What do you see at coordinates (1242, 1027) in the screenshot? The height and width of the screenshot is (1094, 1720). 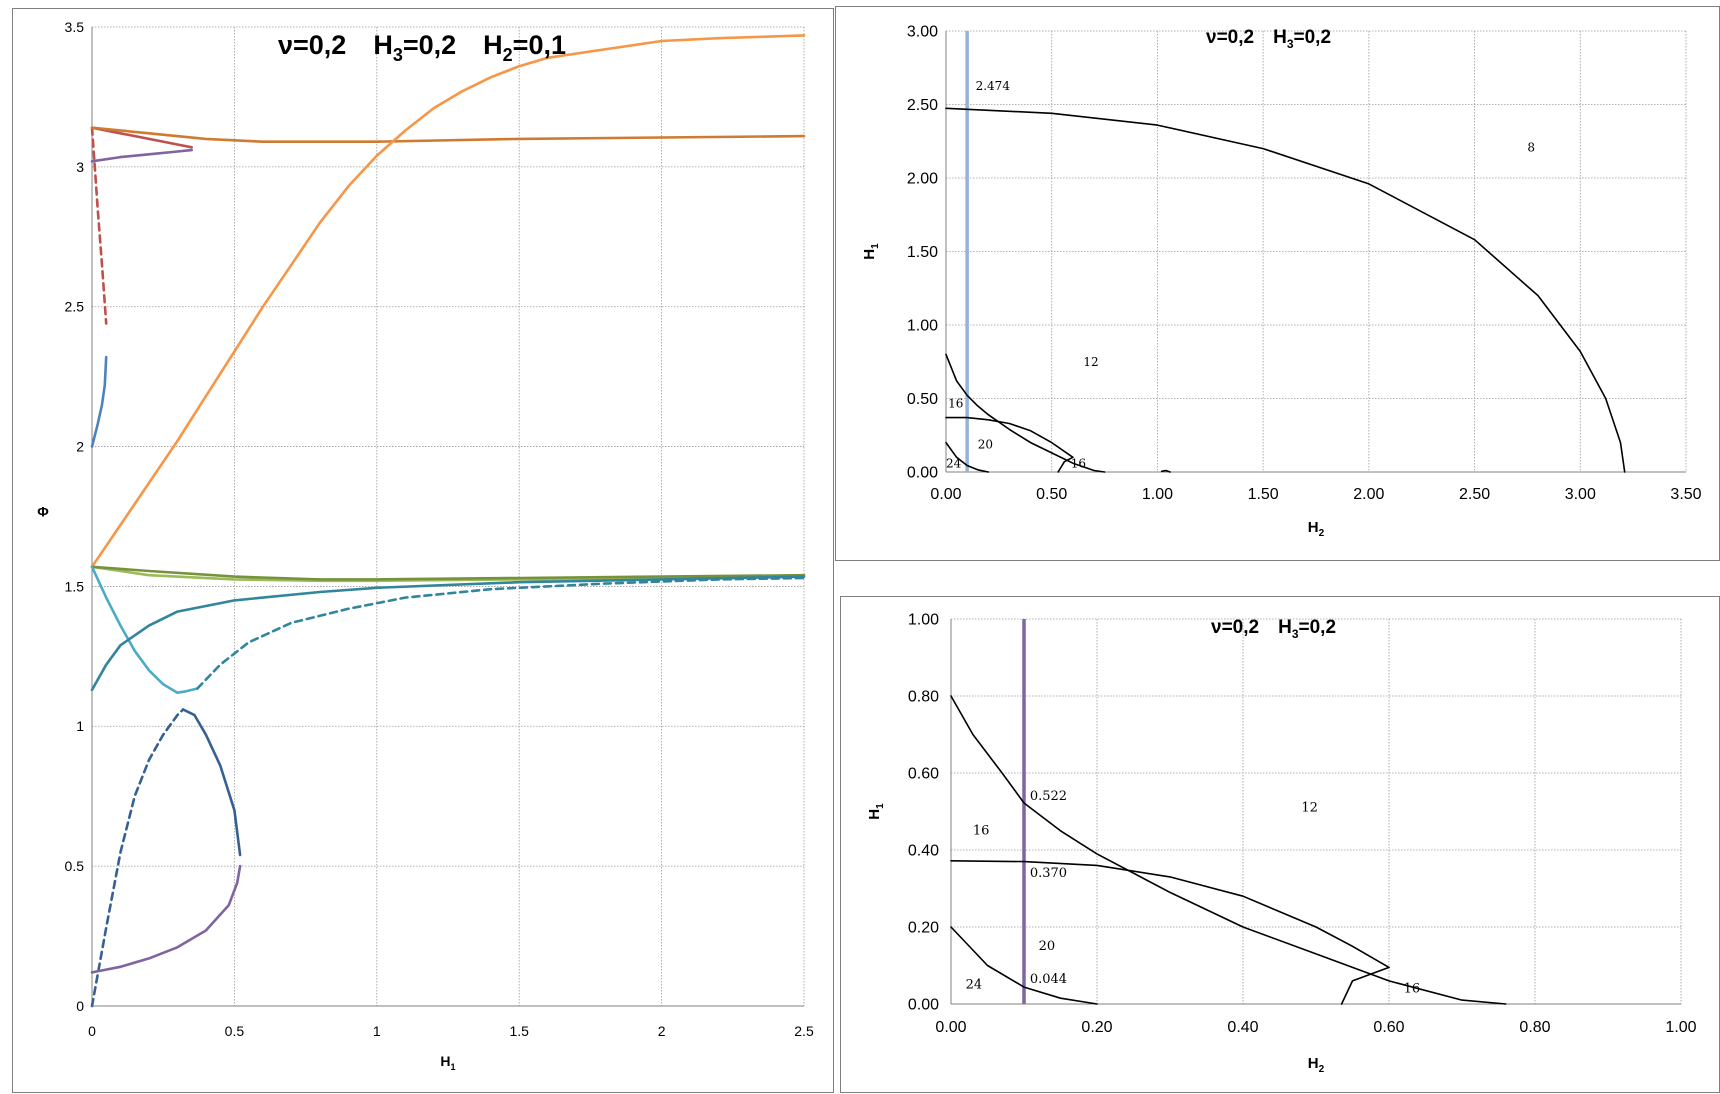 I see `x-tick-label: 0.40` at bounding box center [1242, 1027].